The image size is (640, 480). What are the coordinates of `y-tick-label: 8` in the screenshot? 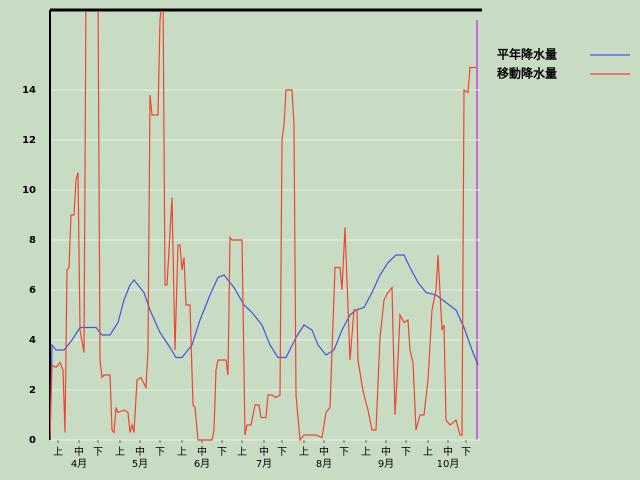 It's located at (32, 240).